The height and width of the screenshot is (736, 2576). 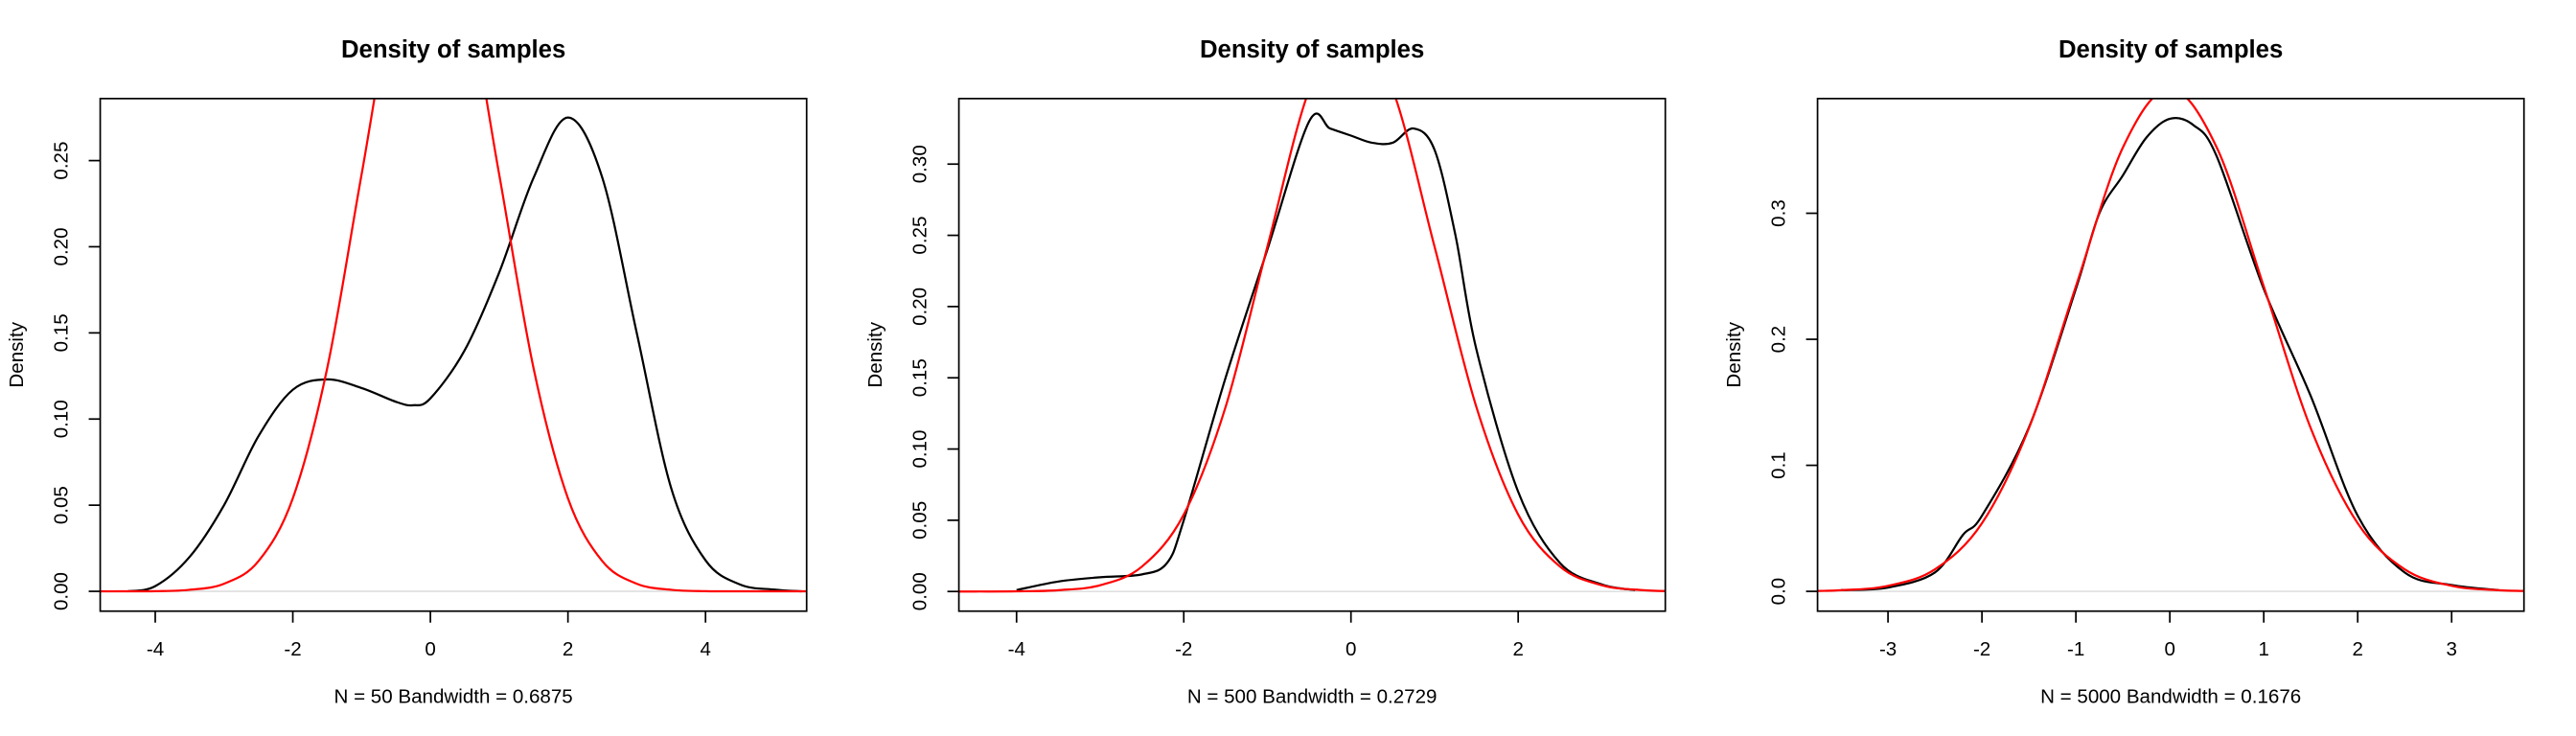 What do you see at coordinates (2075, 649) in the screenshot?
I see `x-tick-label: -1` at bounding box center [2075, 649].